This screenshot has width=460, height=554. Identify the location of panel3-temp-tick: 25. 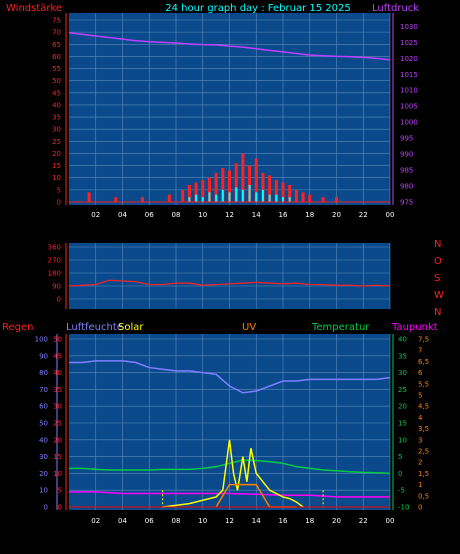
(402, 390).